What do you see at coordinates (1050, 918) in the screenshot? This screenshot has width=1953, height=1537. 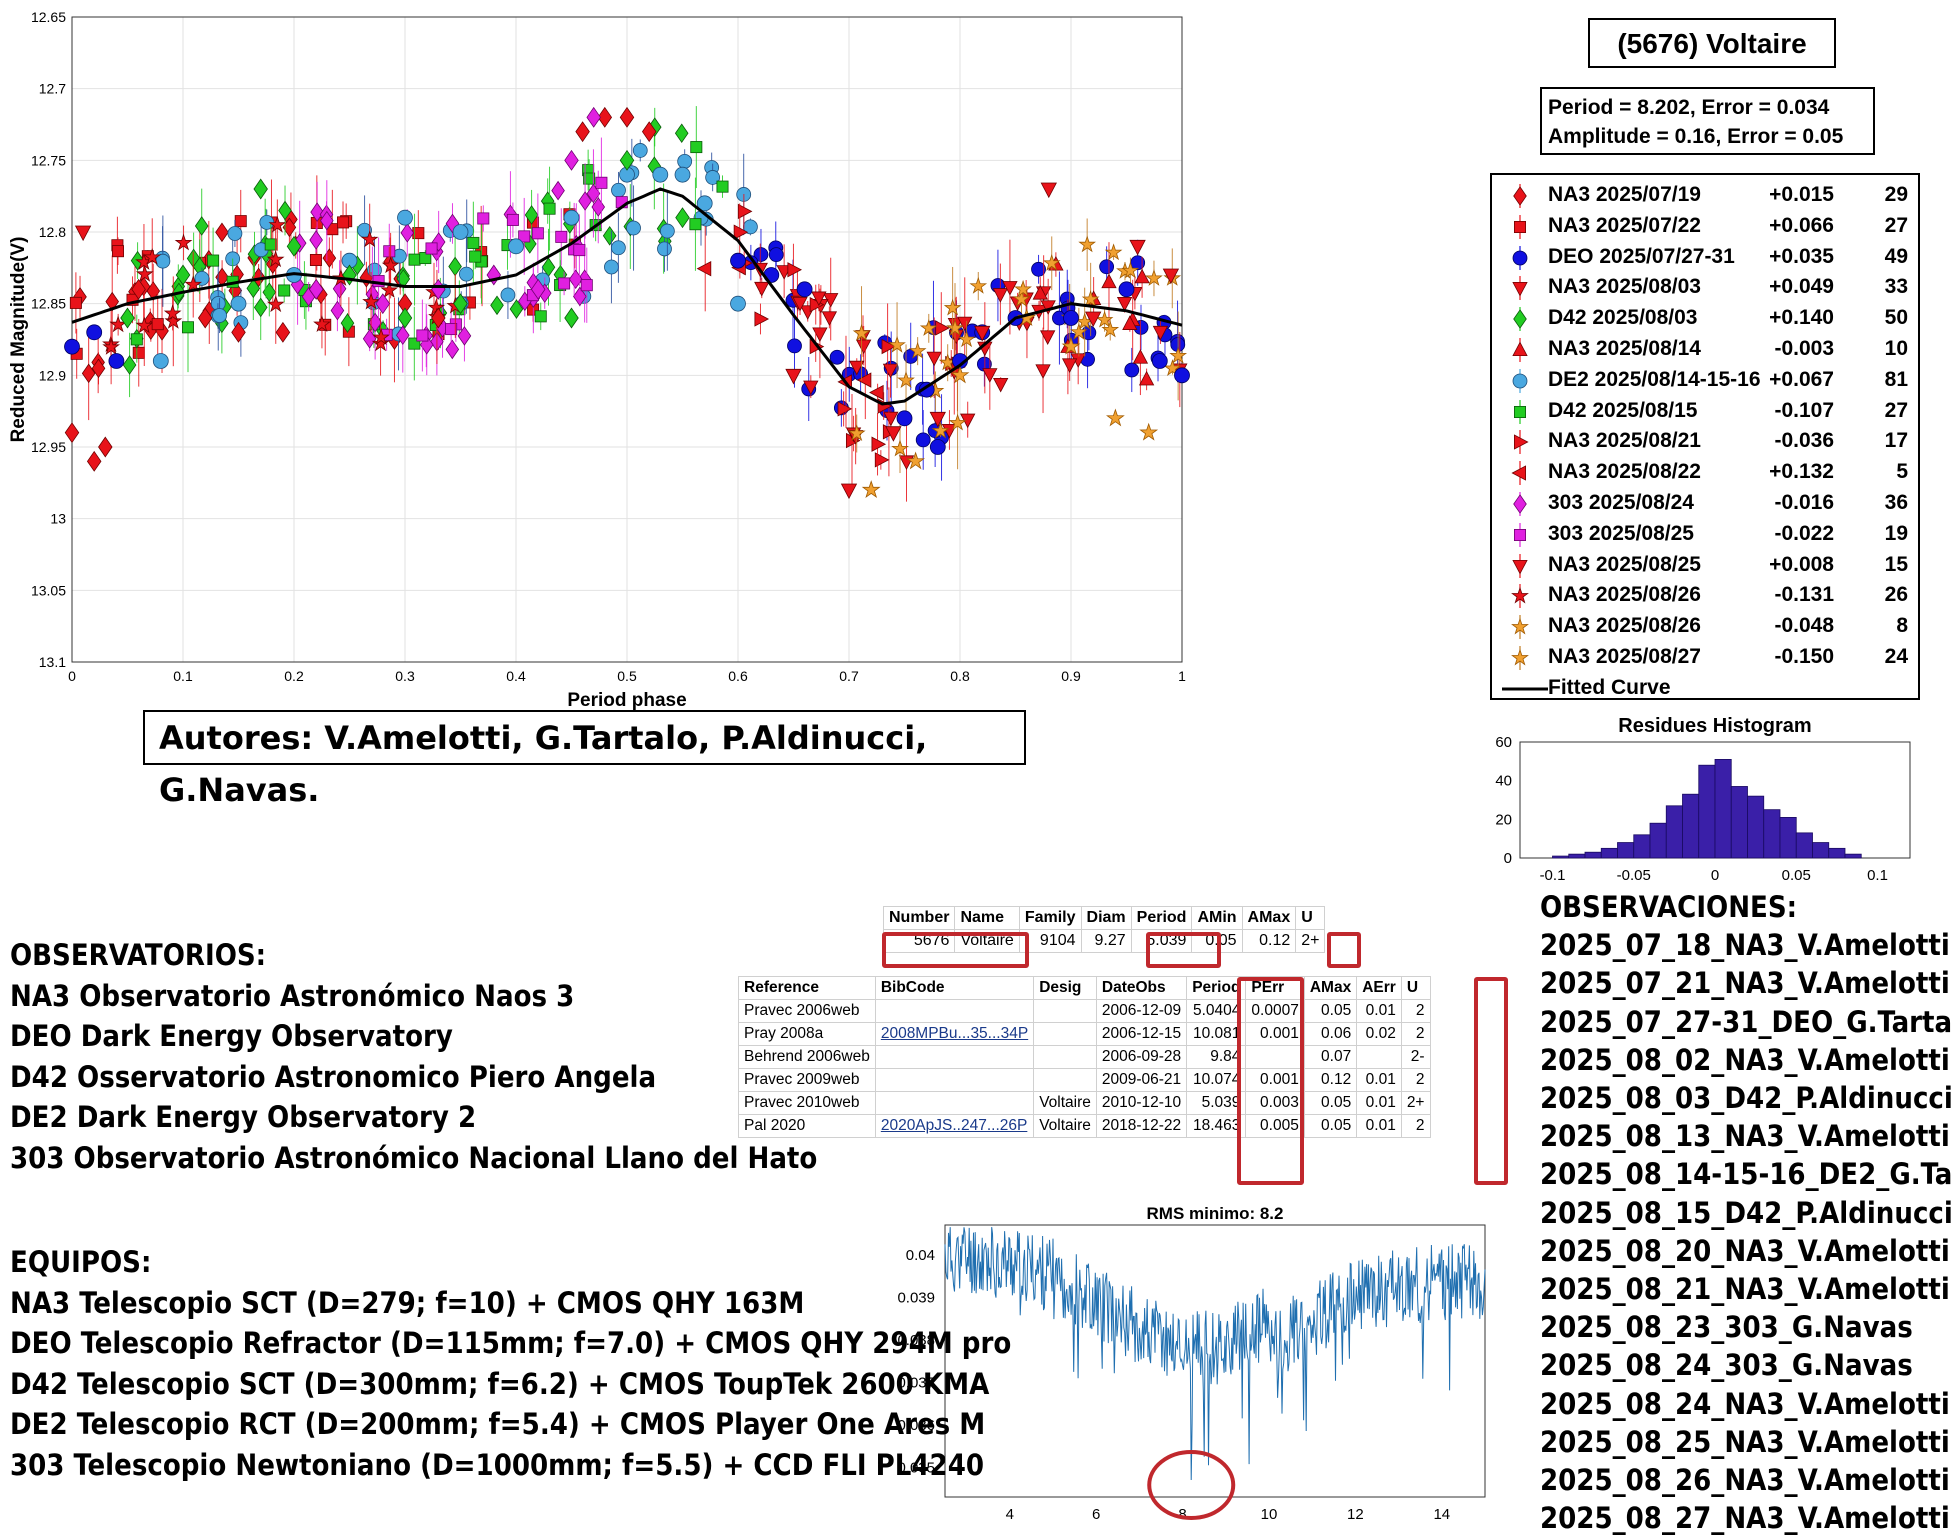 I see `table1-header: Family` at bounding box center [1050, 918].